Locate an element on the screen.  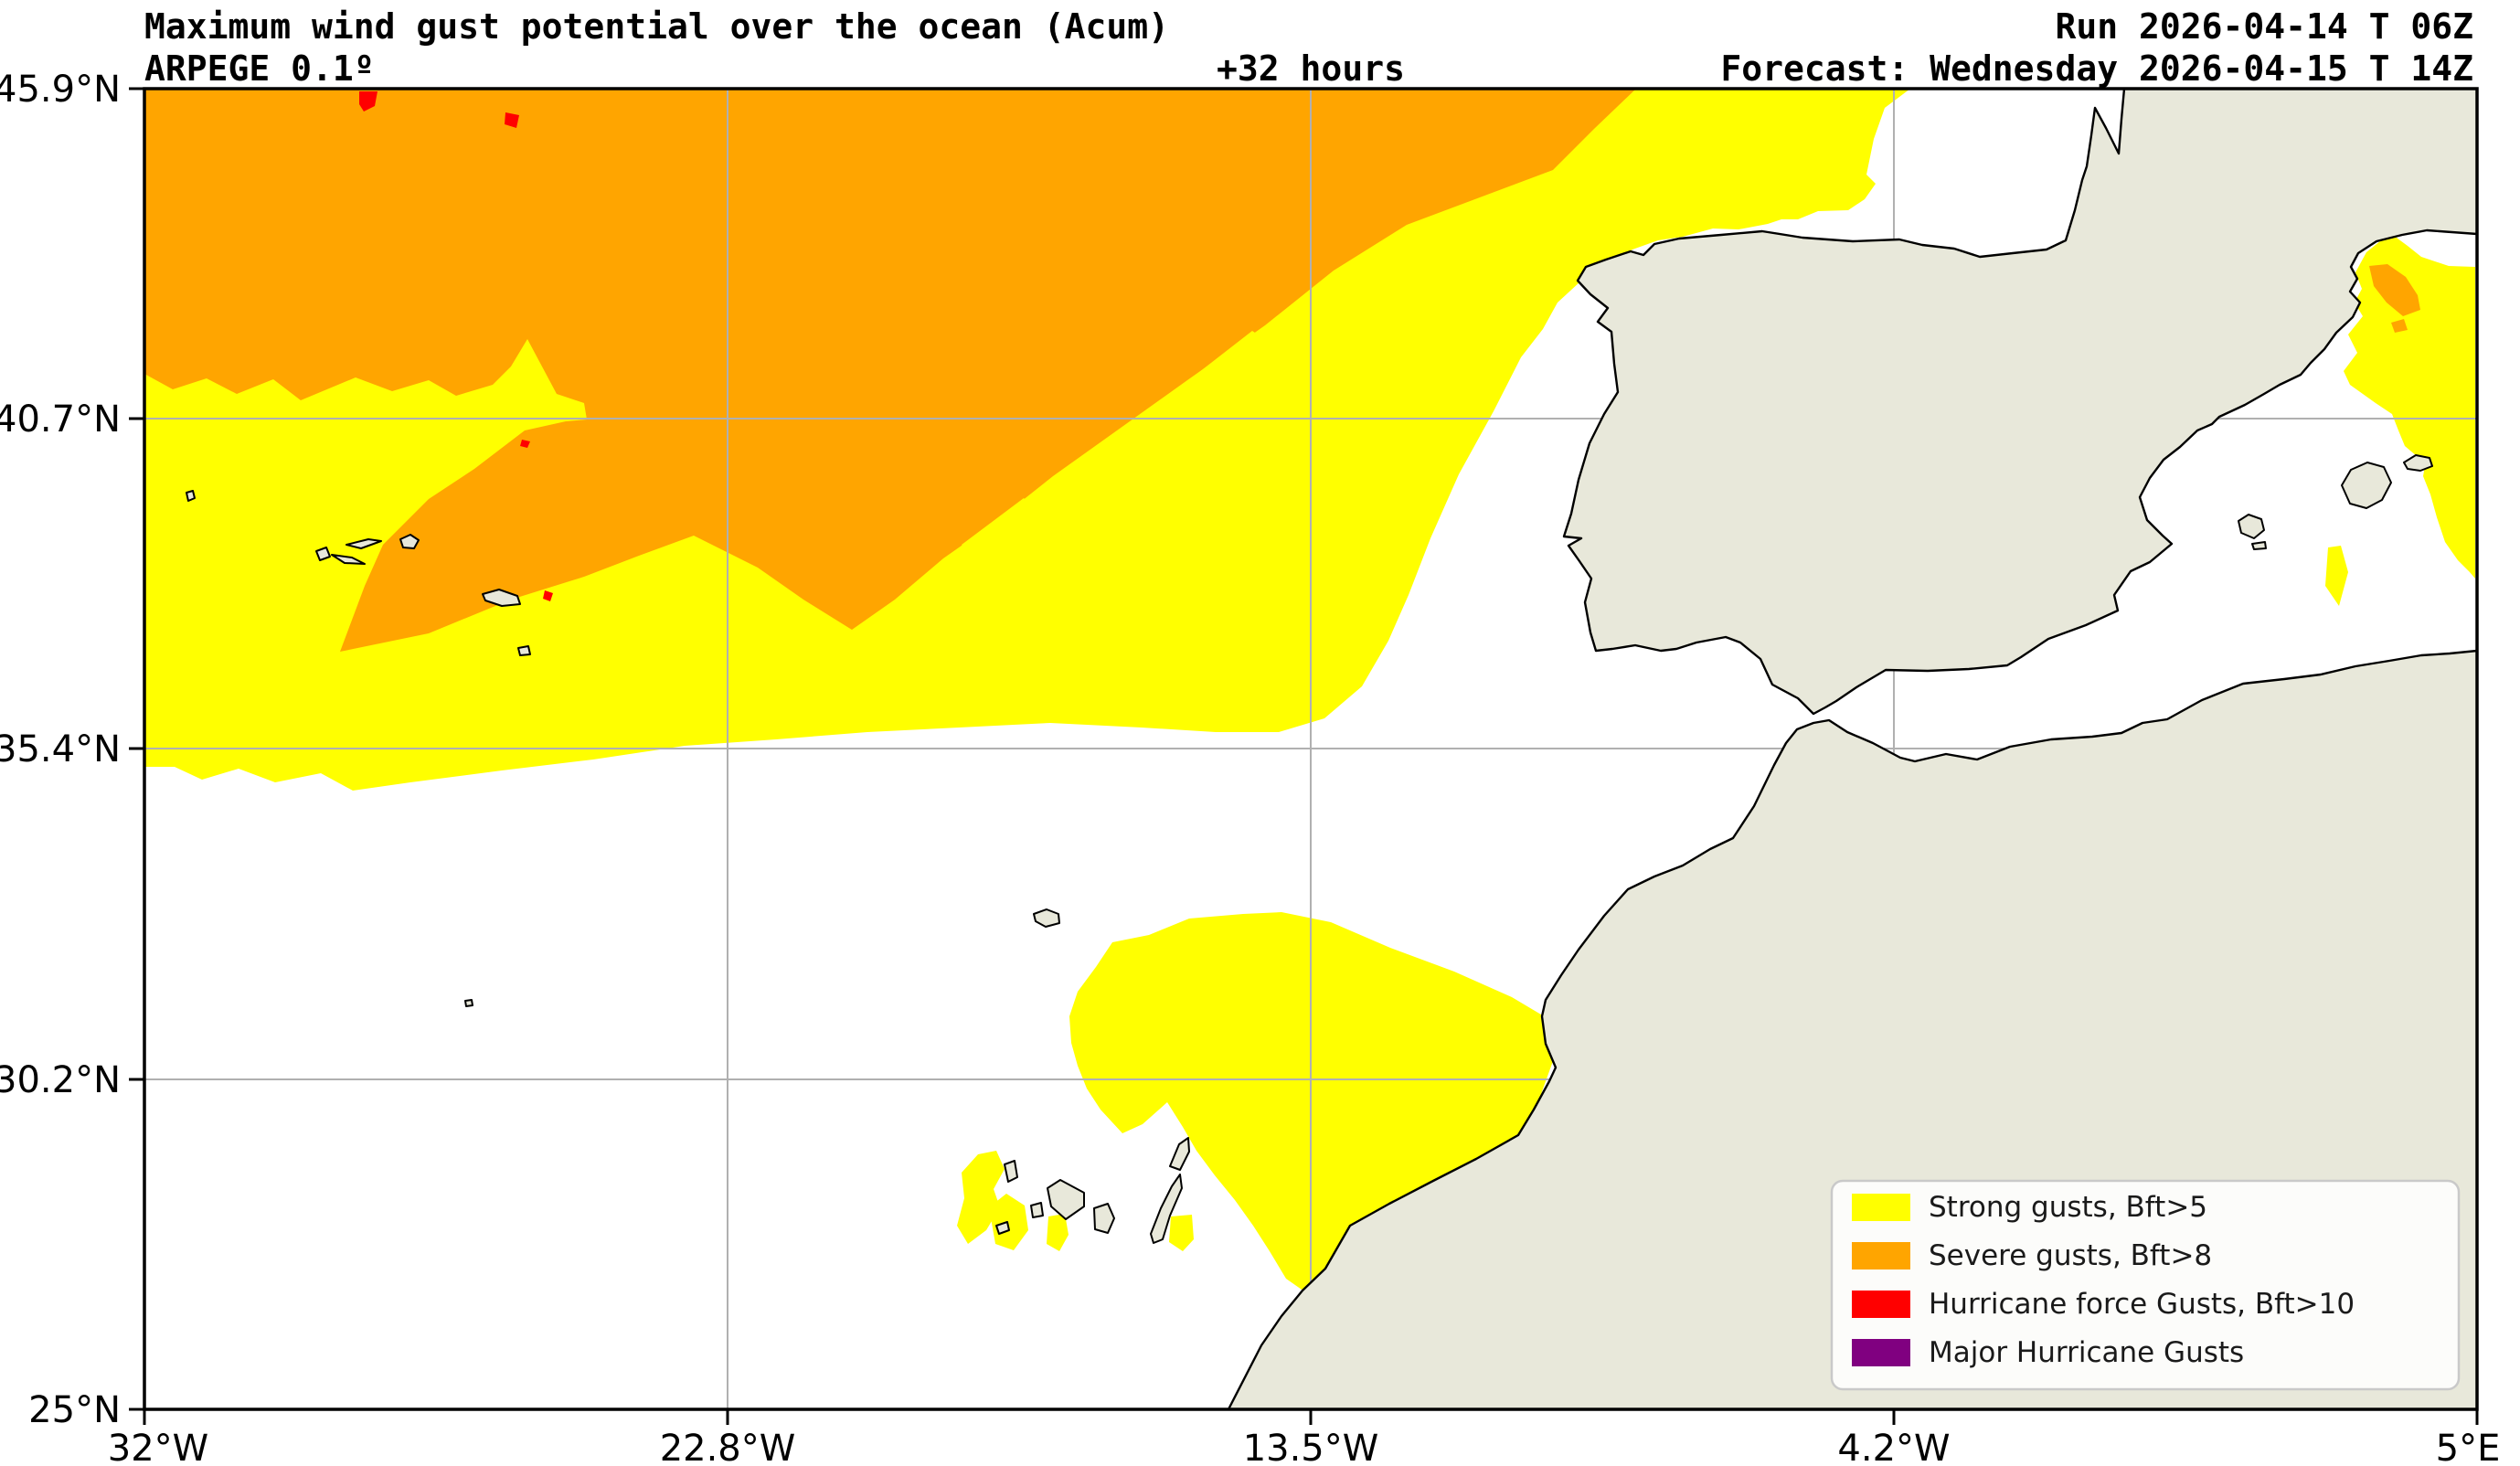
island-azores-santamaria is located at coordinates (524, 650).